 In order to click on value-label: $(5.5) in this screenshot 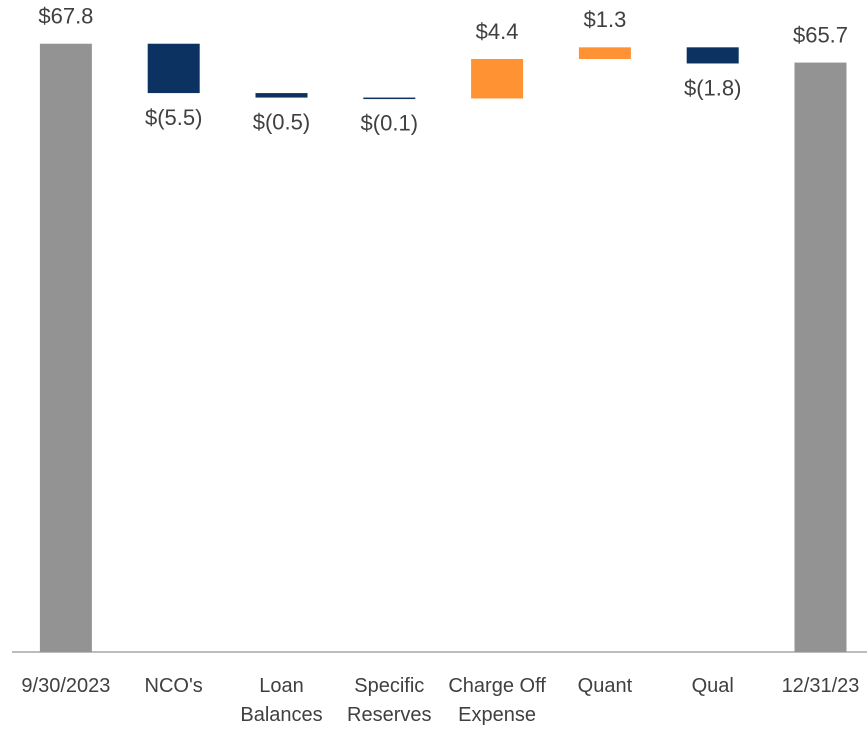, I will do `click(173, 117)`.